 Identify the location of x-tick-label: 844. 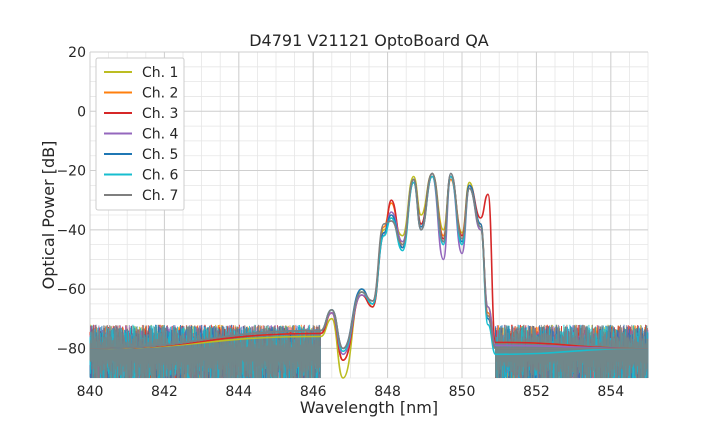
(238, 392).